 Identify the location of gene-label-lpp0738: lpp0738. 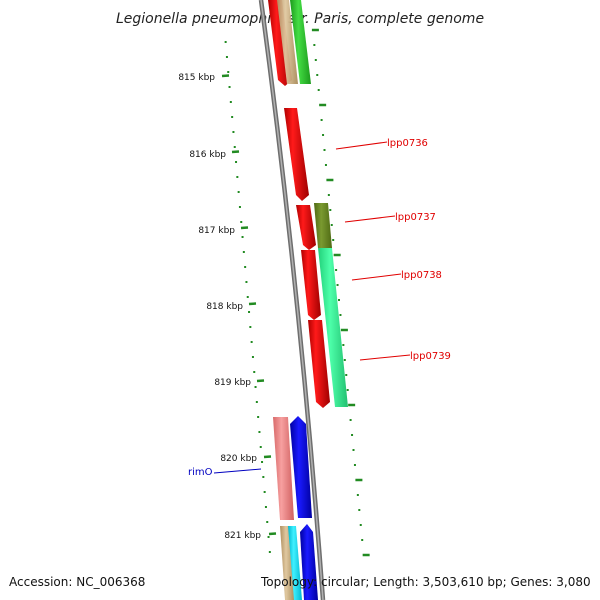
(421, 275).